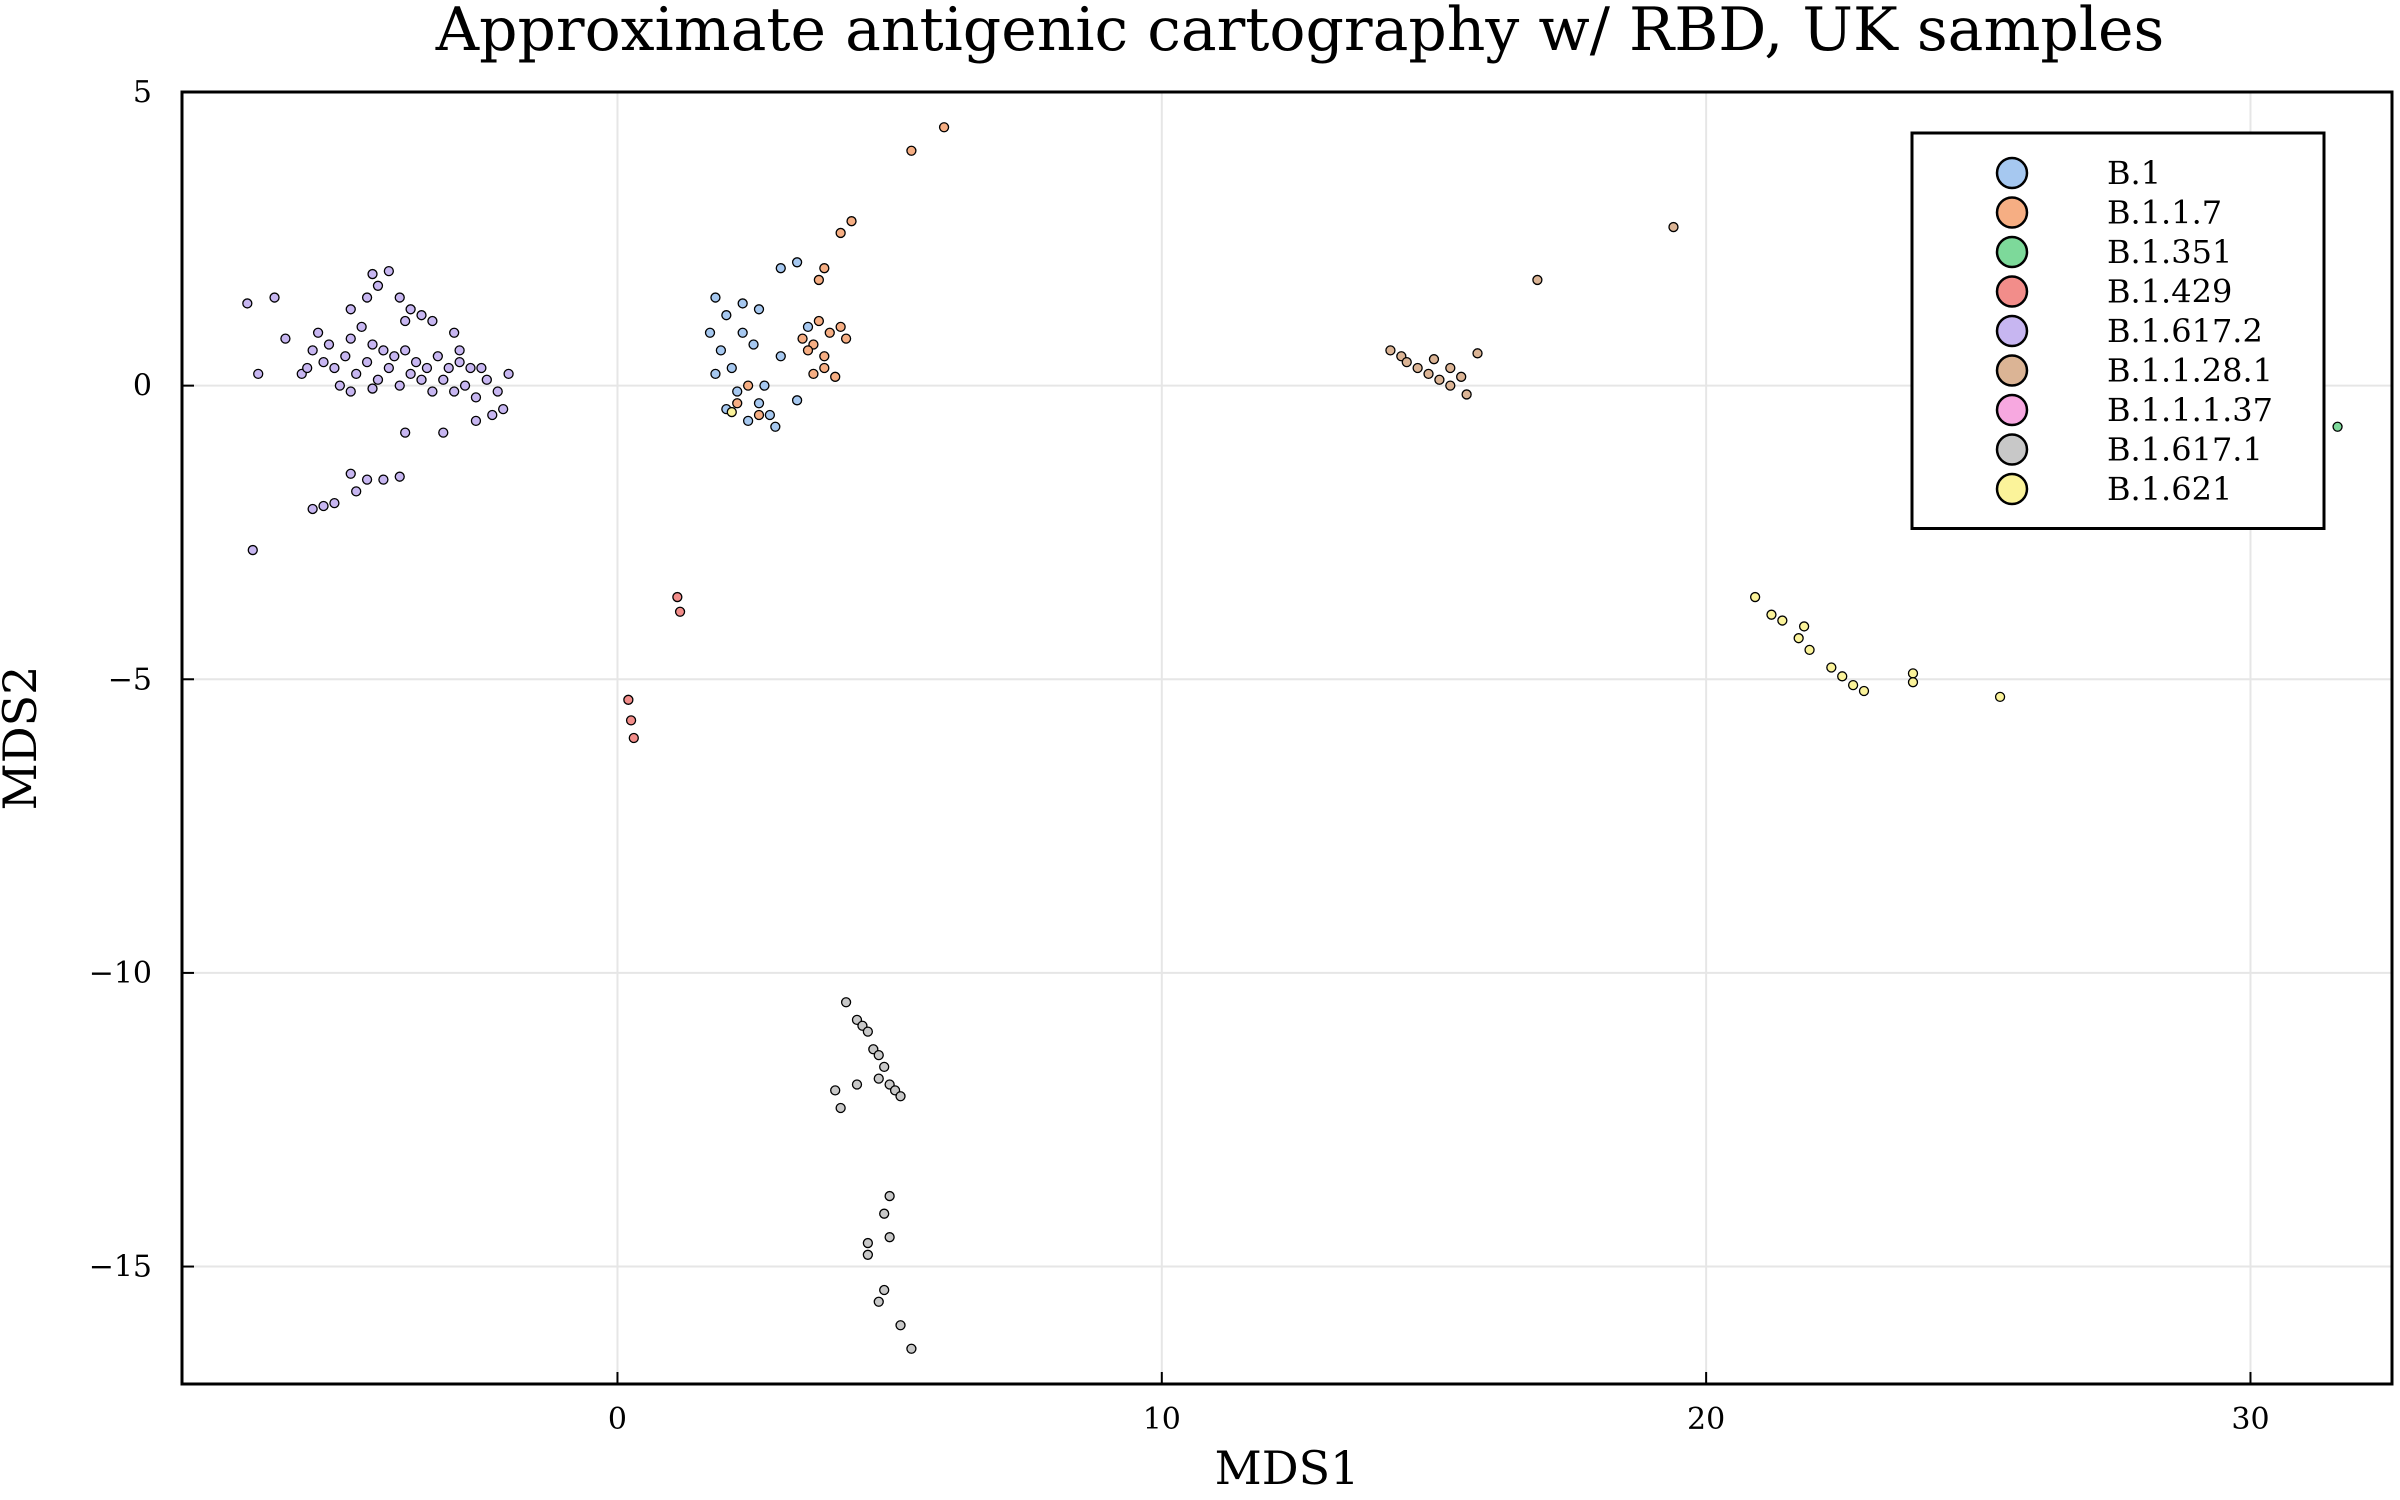 This screenshot has width=2400, height=1500. What do you see at coordinates (1162, 1419) in the screenshot?
I see `x-tick-label: 10` at bounding box center [1162, 1419].